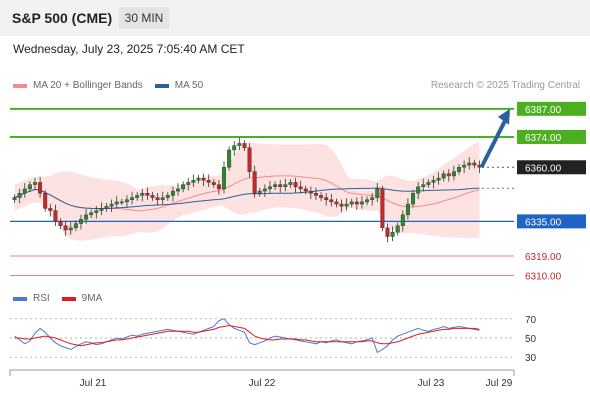 Image resolution: width=590 pixels, height=400 pixels. Describe the element at coordinates (431, 383) in the screenshot. I see `x-tick-label: Jul 23` at that location.